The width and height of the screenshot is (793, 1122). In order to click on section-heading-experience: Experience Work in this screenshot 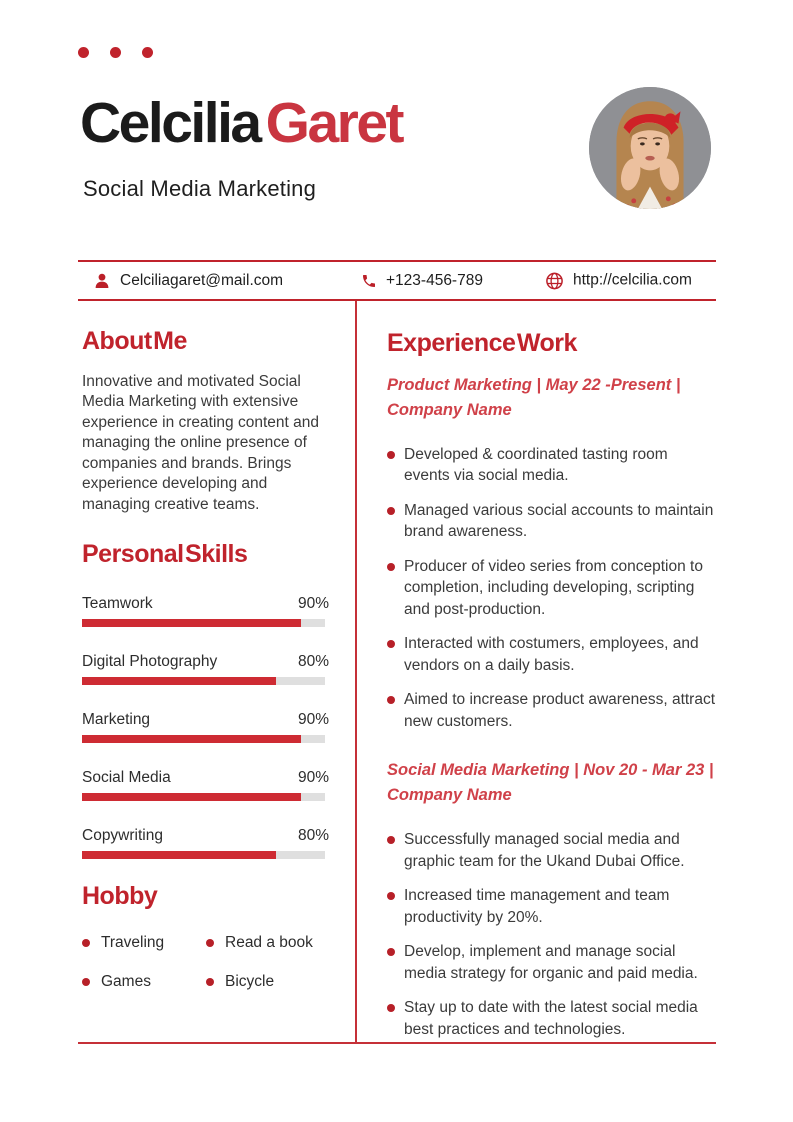, I will do `click(482, 343)`.